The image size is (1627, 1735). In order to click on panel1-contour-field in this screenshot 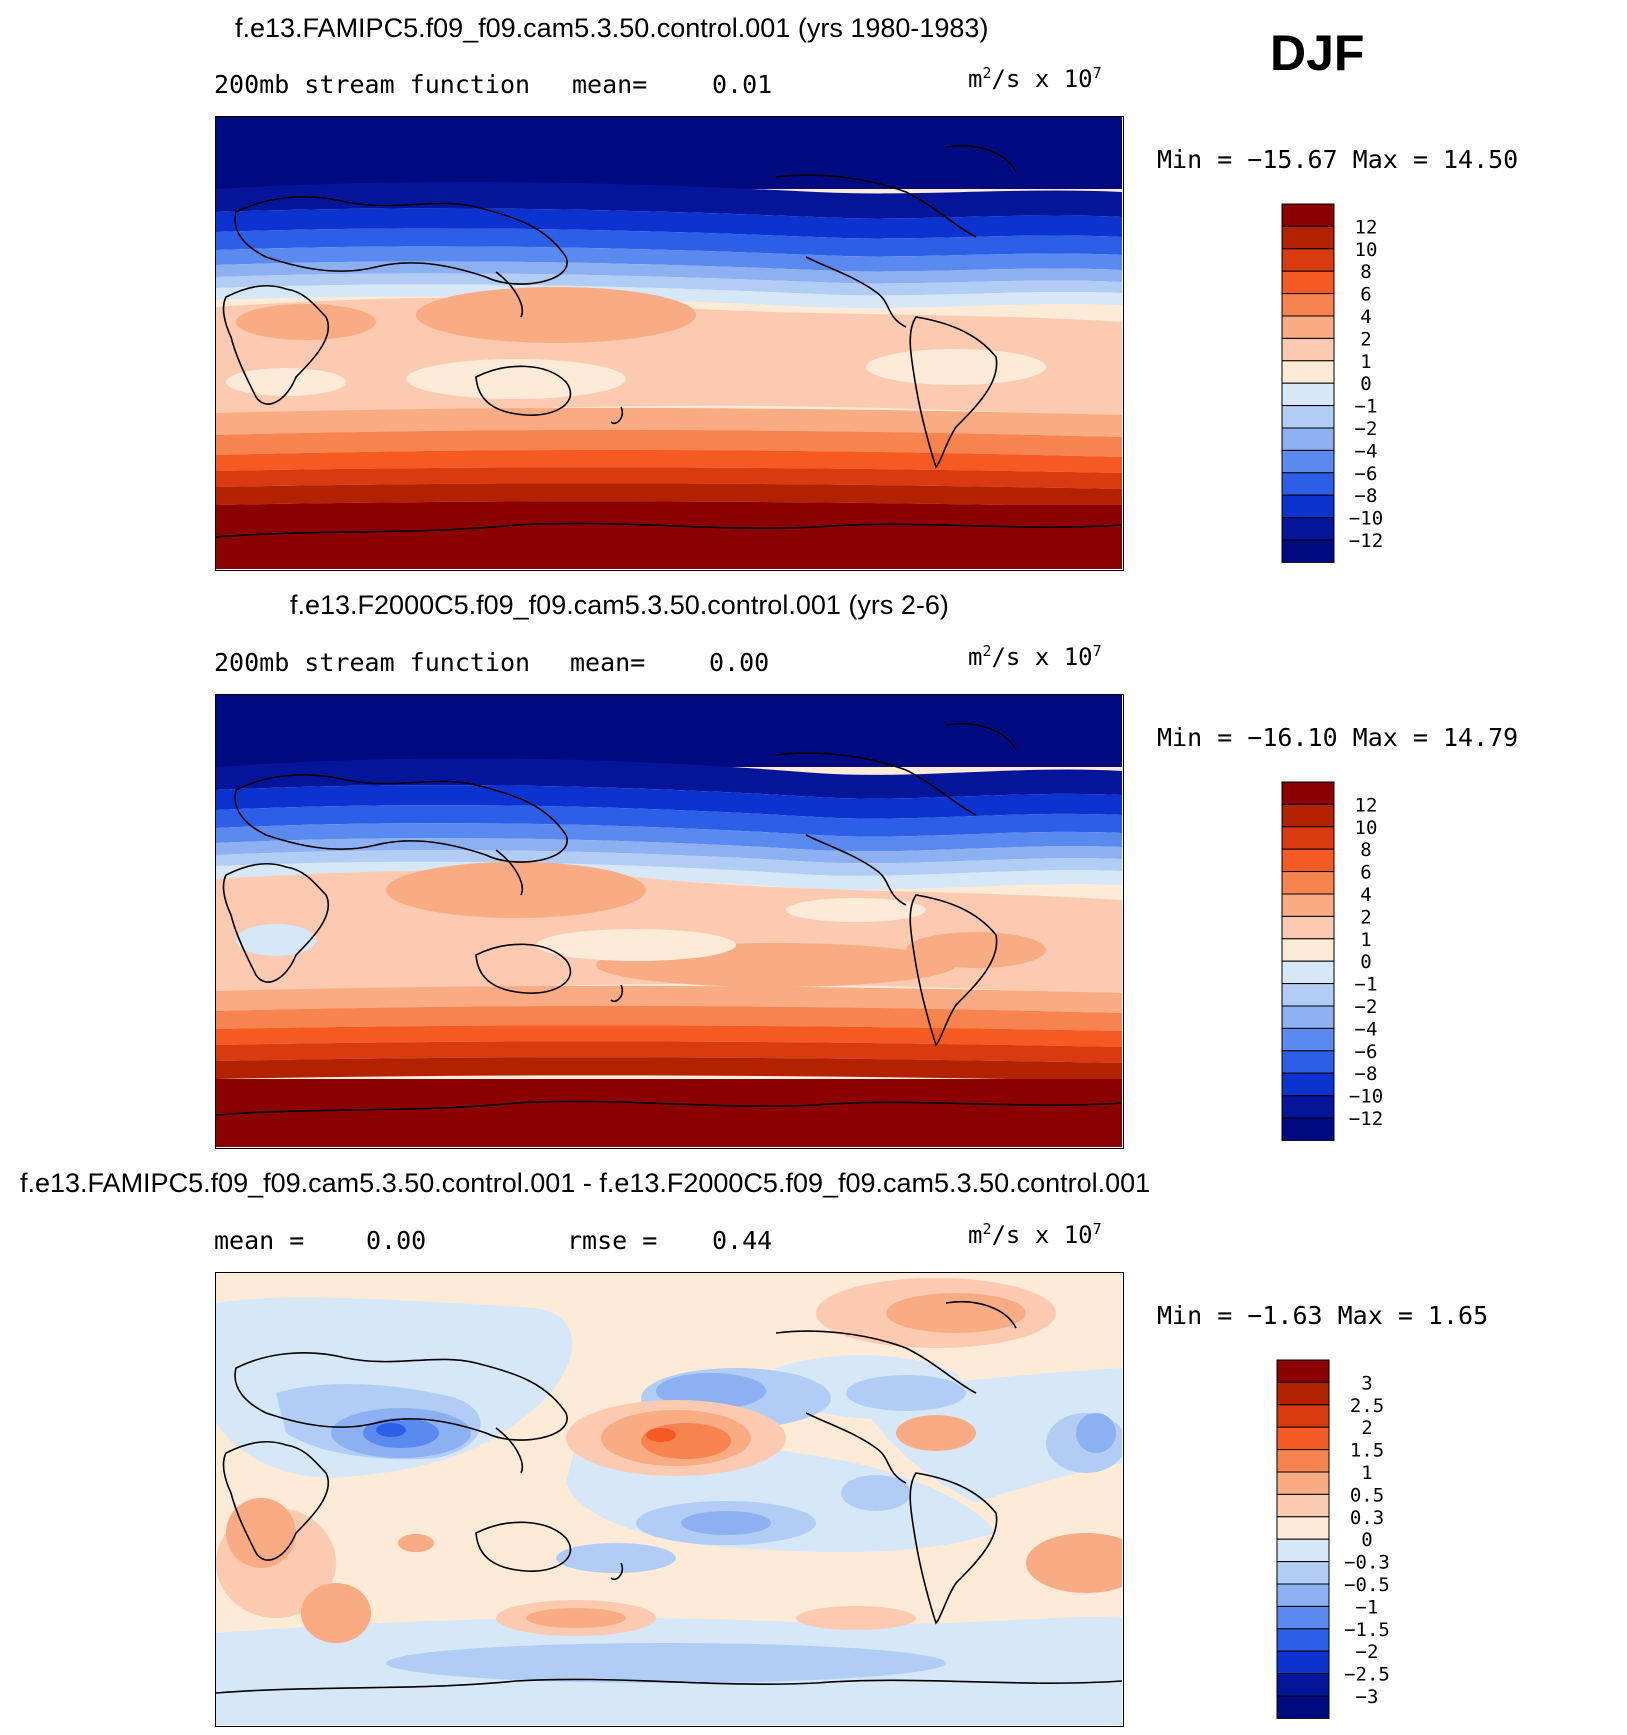, I will do `click(669, 343)`.